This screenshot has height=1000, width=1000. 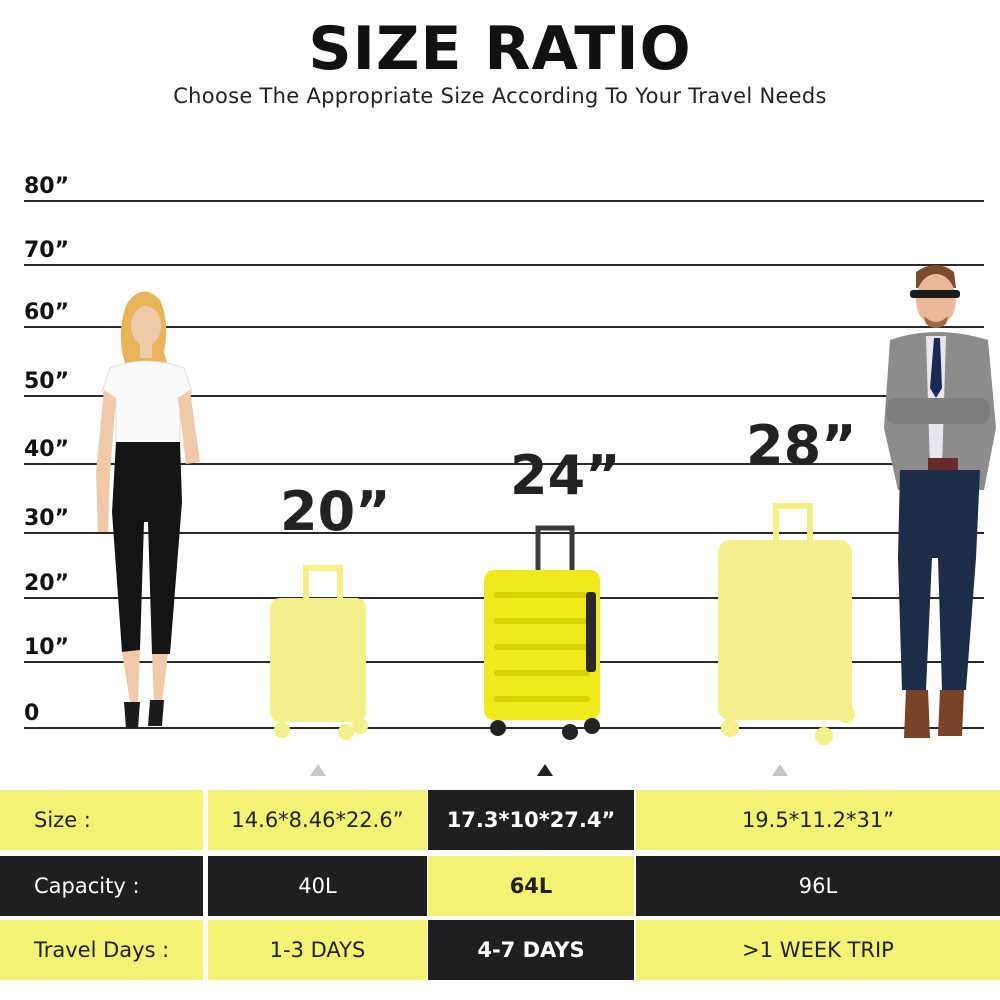 I want to click on row-label: Travel Days :, so click(x=101, y=950).